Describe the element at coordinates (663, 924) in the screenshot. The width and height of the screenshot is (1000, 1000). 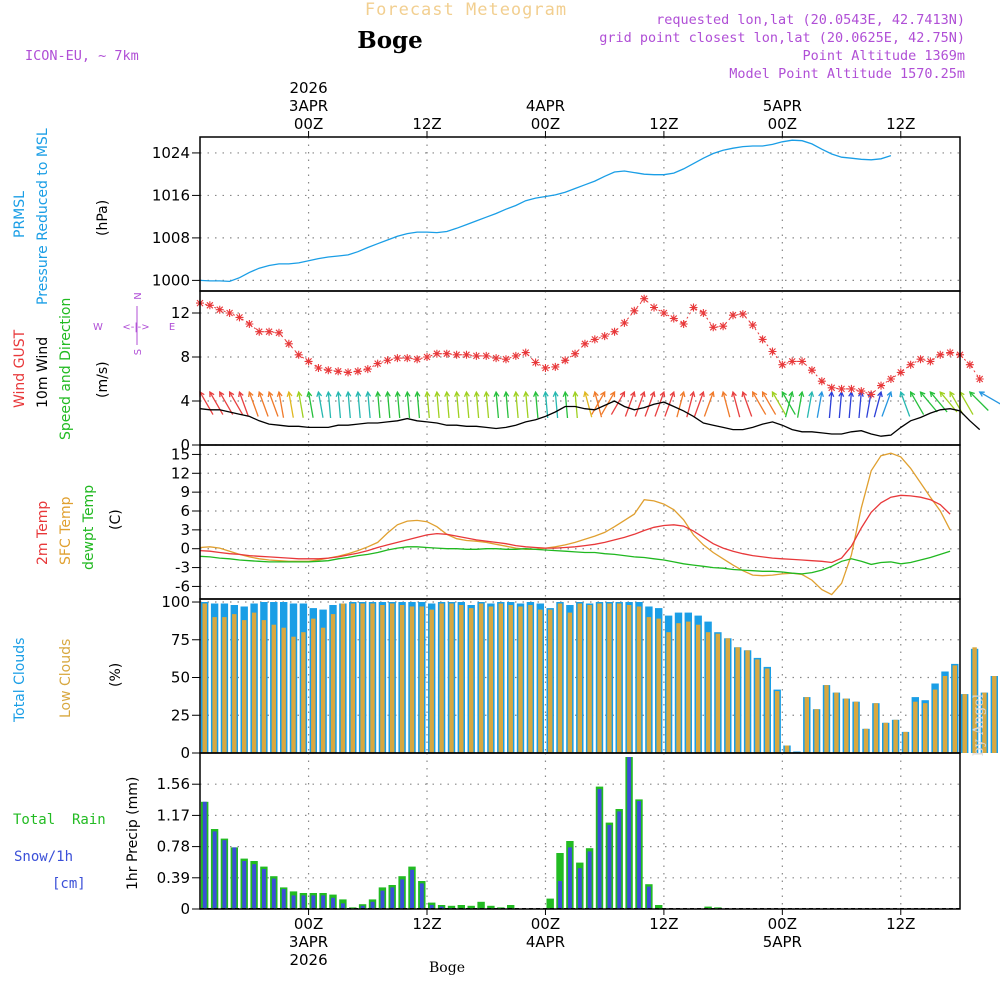
I see `bottom-time-label: 12Z` at that location.